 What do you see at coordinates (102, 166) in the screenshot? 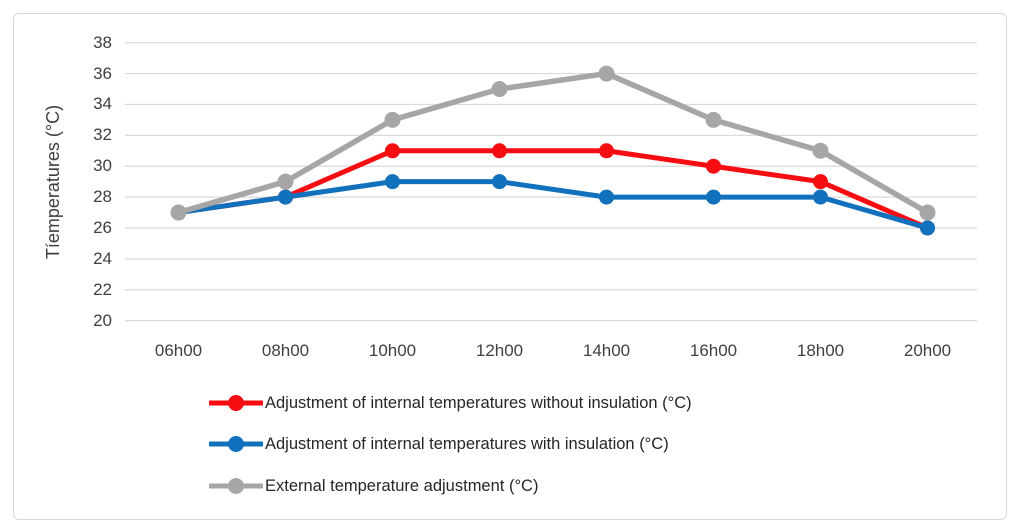
I see `y-tick-label: 30` at bounding box center [102, 166].